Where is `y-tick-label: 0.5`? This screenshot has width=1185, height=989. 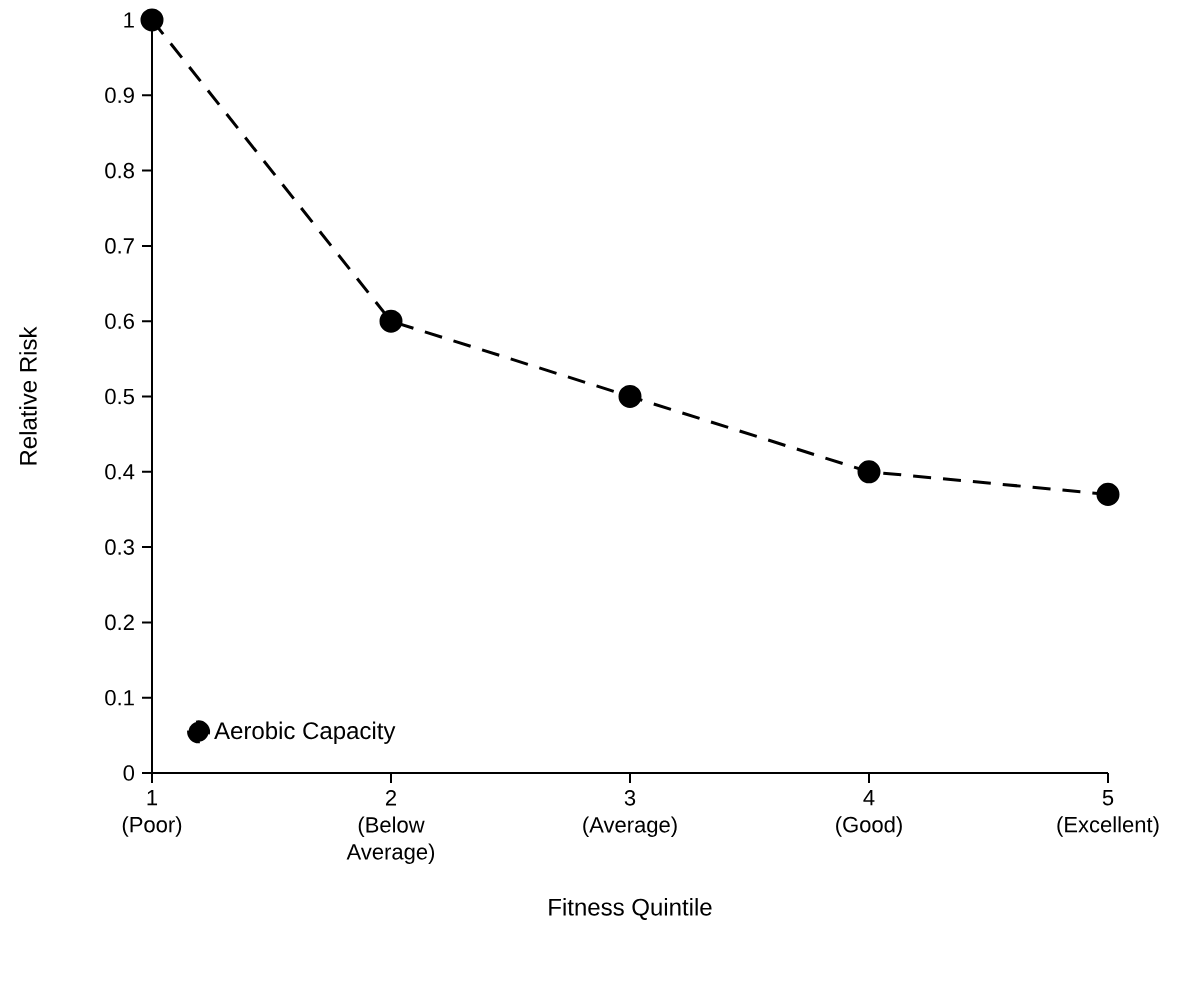 y-tick-label: 0.5 is located at coordinates (119, 396).